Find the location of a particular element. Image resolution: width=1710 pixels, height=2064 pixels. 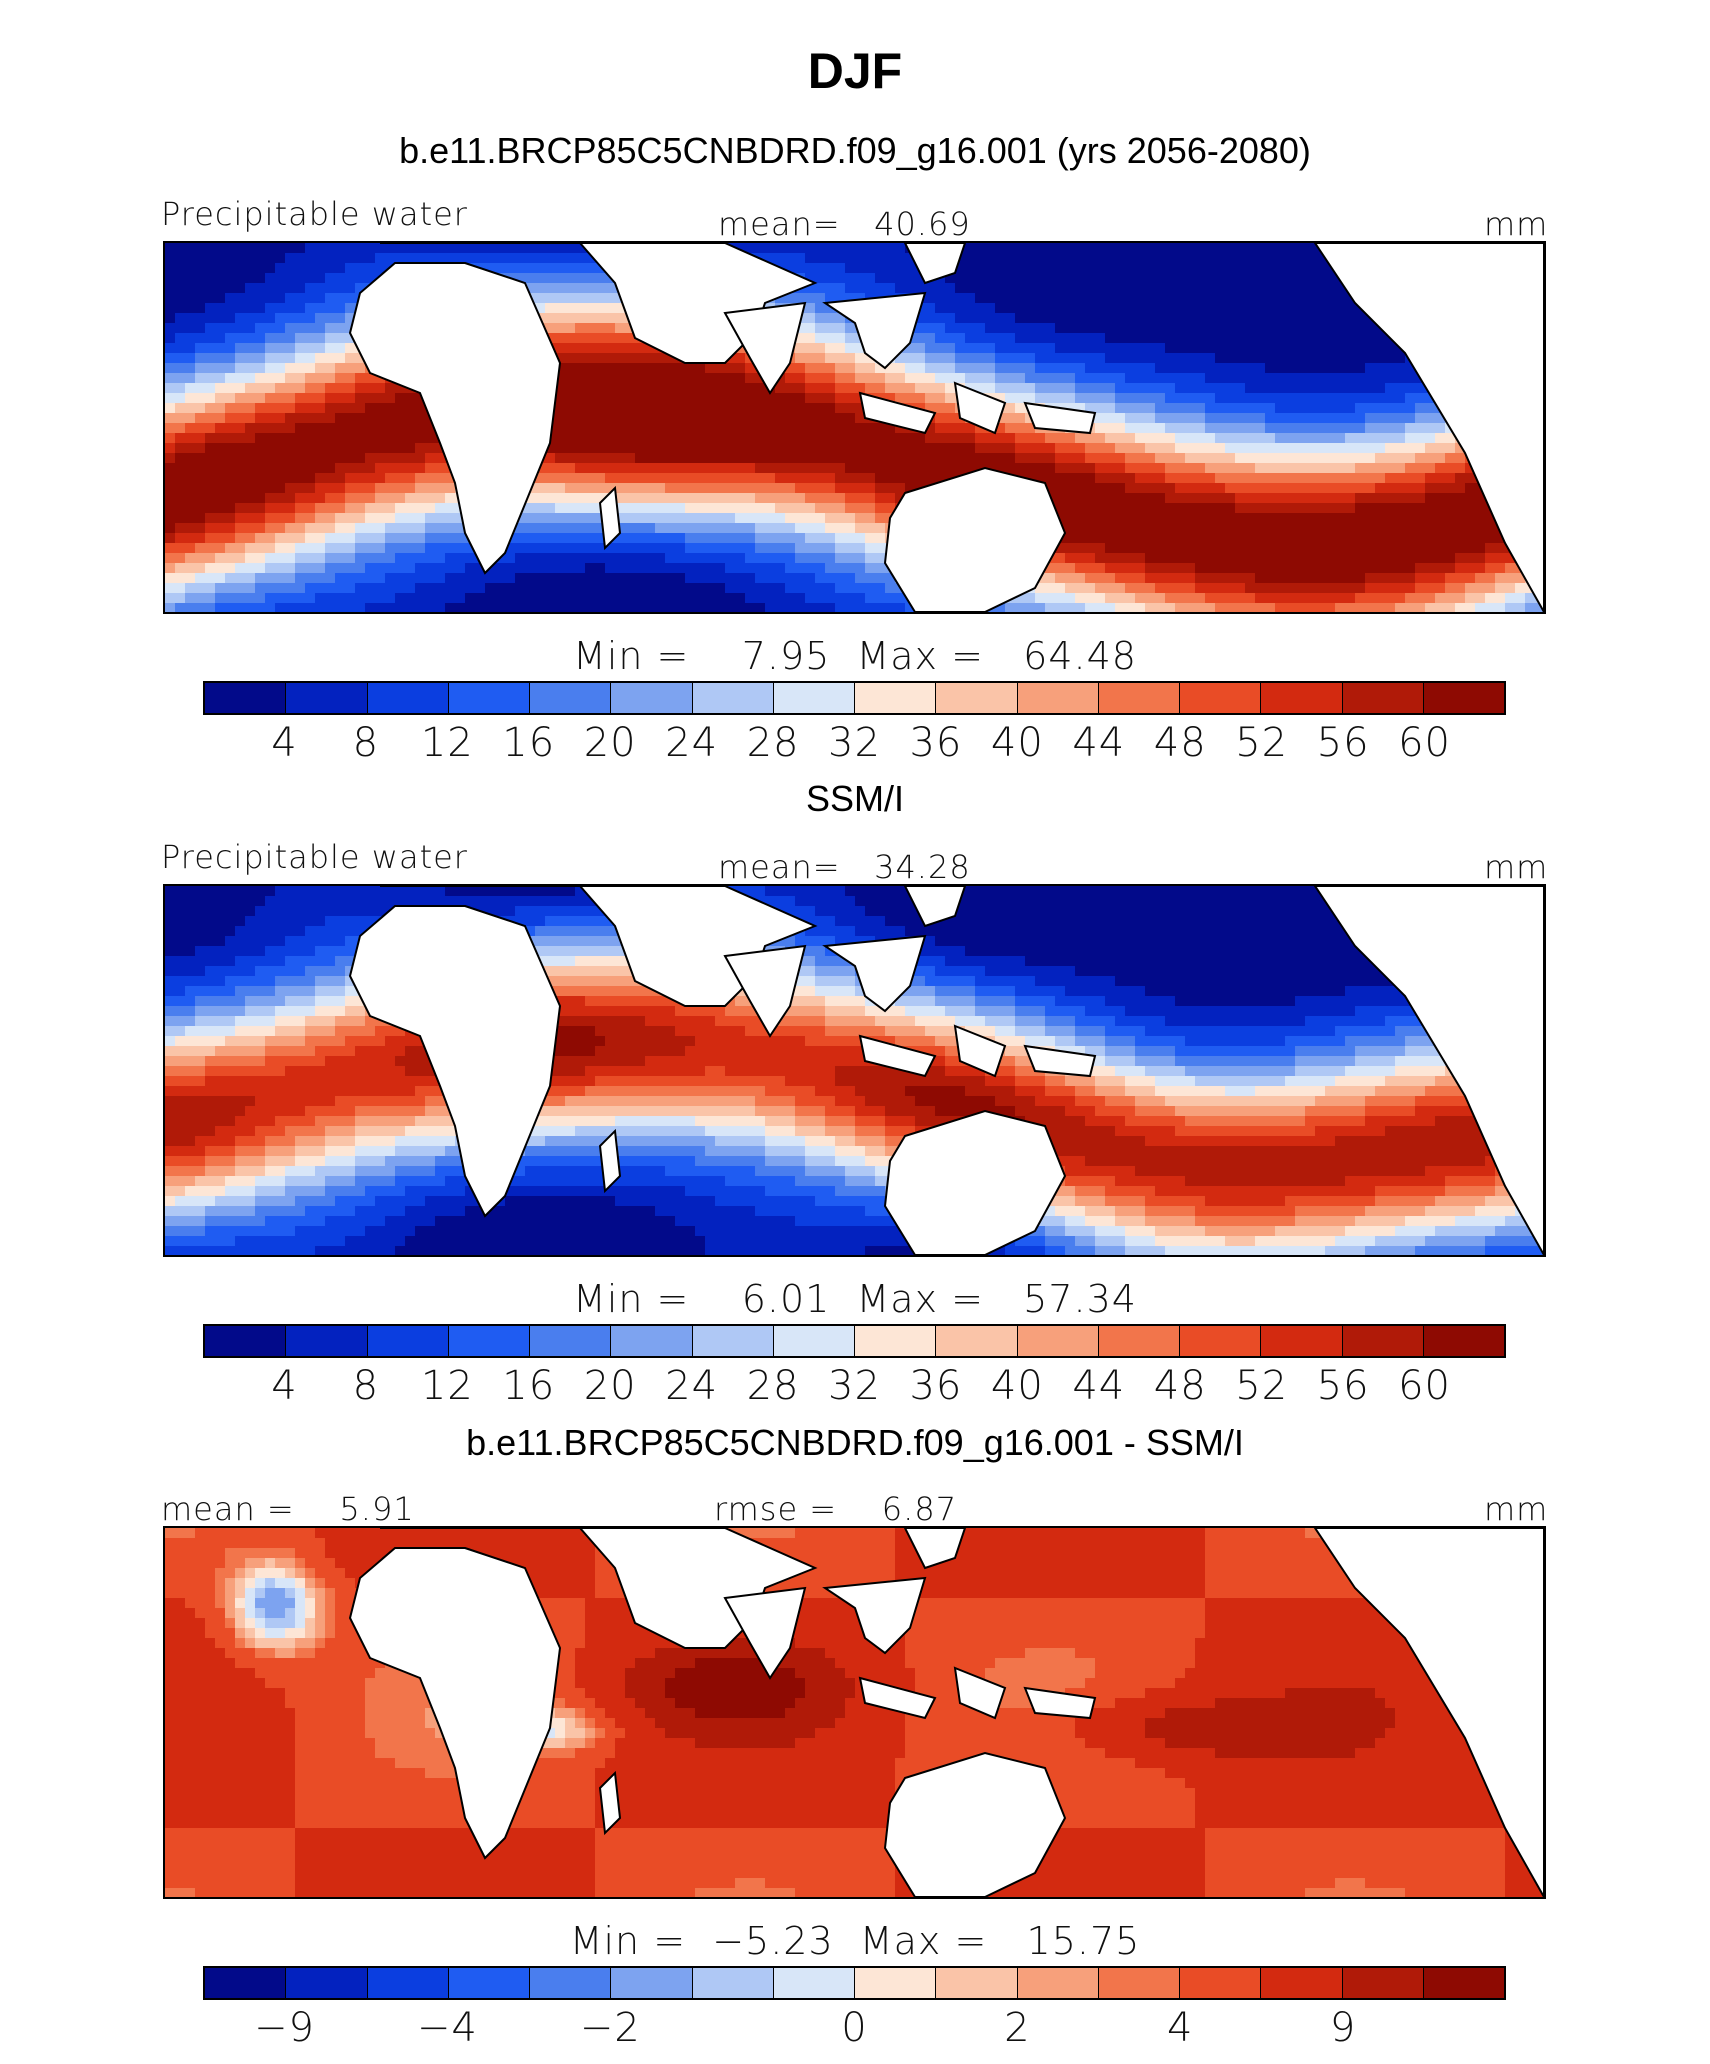

colorbar-obs is located at coordinates (854, 1341).